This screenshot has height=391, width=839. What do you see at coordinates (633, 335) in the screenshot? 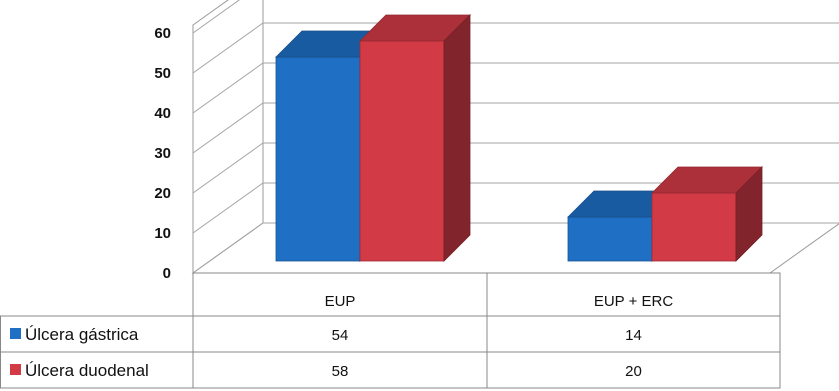
I see `data-label: 14` at bounding box center [633, 335].